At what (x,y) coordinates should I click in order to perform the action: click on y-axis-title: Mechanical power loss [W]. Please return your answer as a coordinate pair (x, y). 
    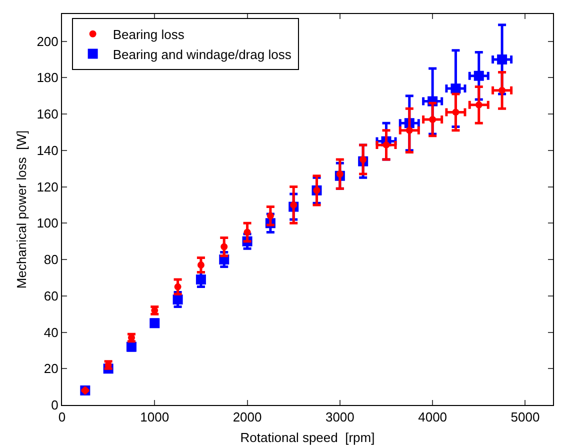
    Looking at the image, I should click on (21, 209).